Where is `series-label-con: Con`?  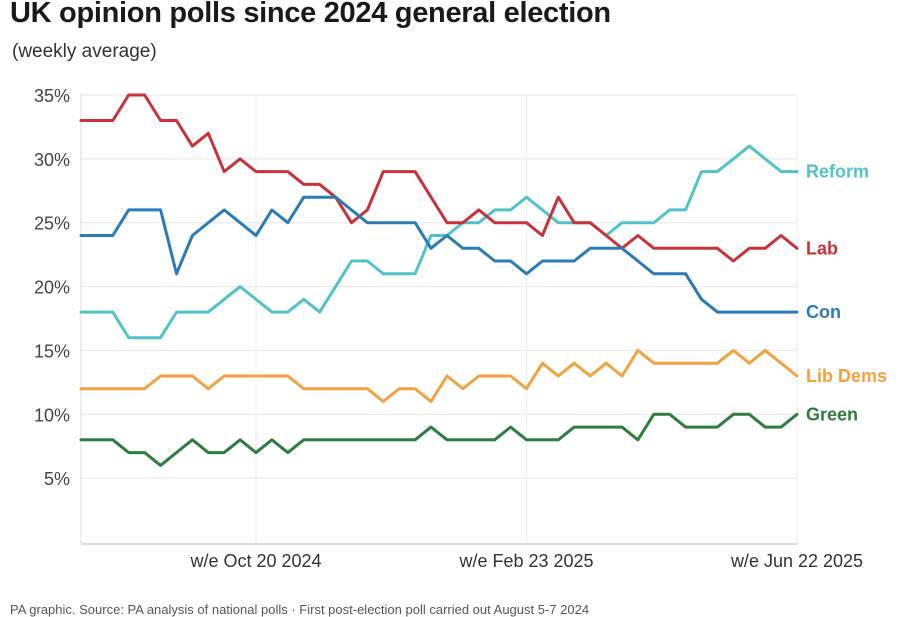
series-label-con: Con is located at coordinates (823, 312).